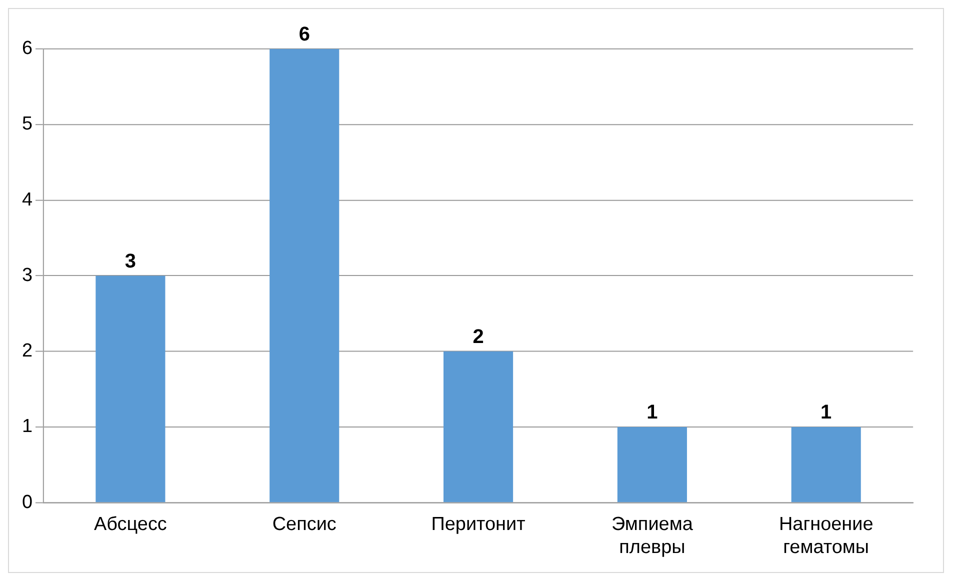 This screenshot has width=954, height=583. Describe the element at coordinates (27, 199) in the screenshot. I see `y-tick-label: 4` at that location.